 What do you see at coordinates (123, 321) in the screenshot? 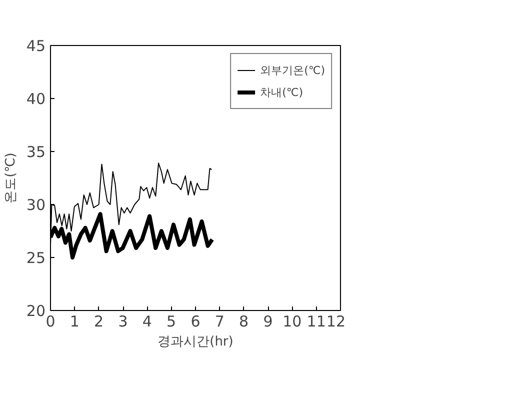
I see `x-tick-label: 3` at bounding box center [123, 321].